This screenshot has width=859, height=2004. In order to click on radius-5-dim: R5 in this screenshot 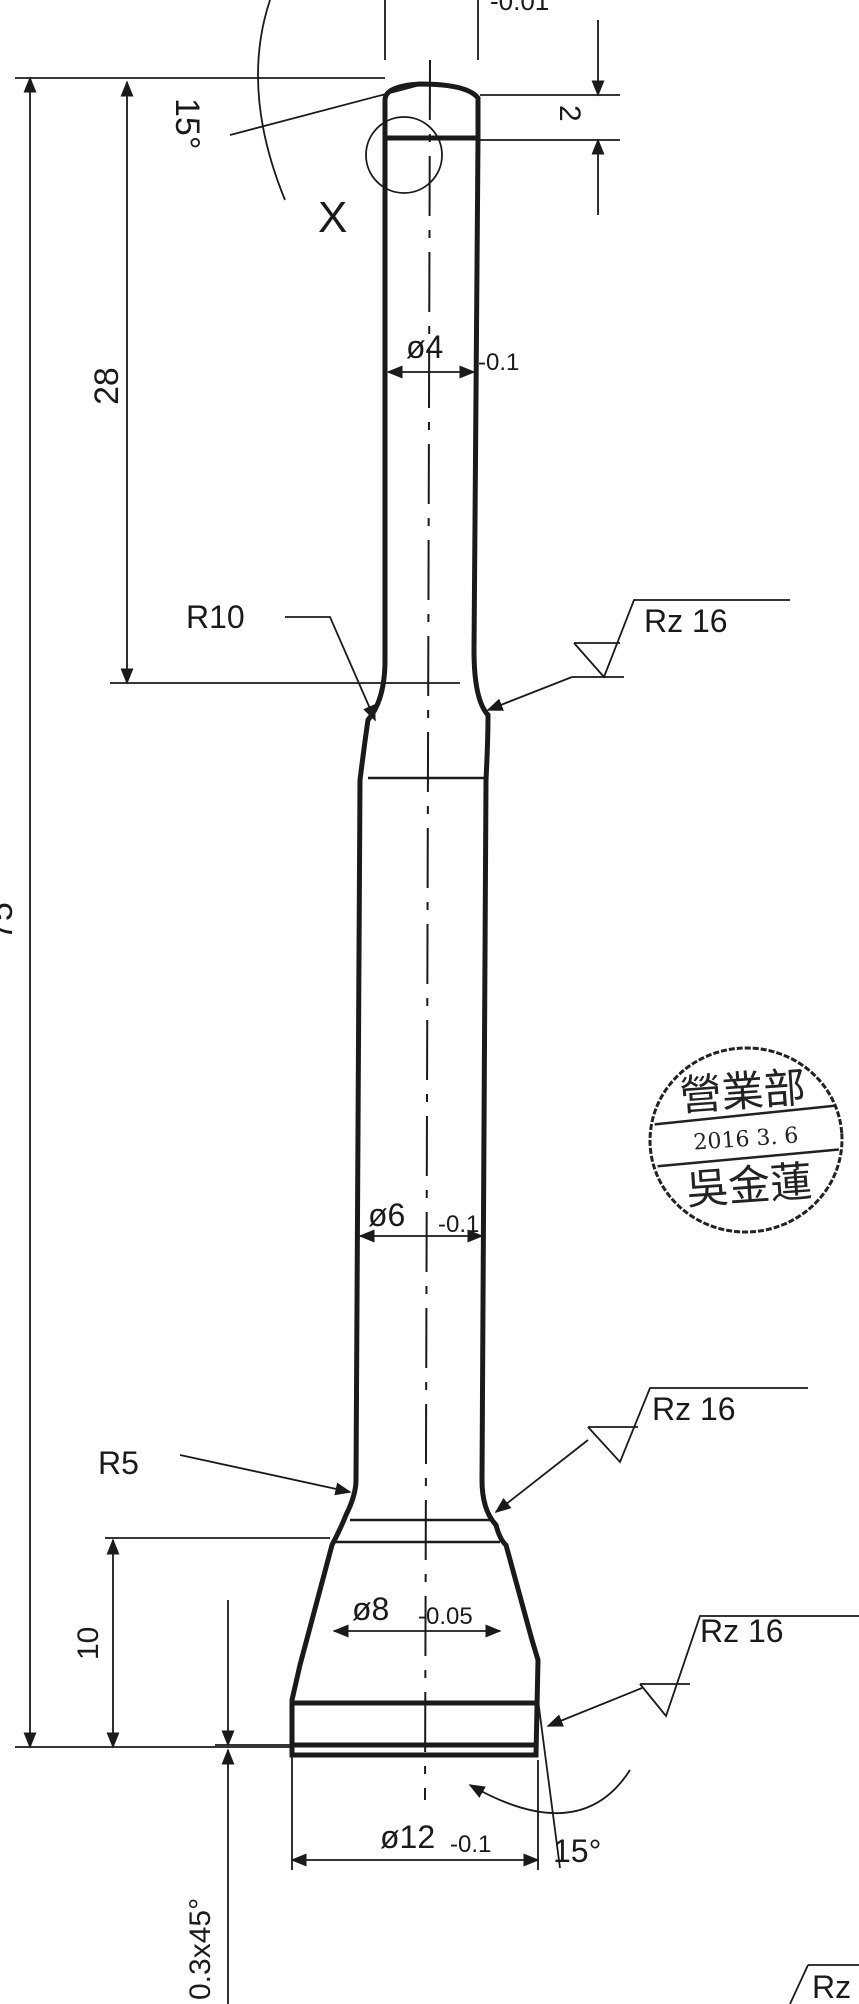, I will do `click(225, 1470)`.